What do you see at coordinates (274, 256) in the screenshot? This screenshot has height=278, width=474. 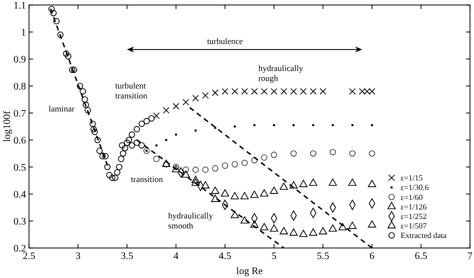 I see `x-tick-label: 5` at bounding box center [274, 256].